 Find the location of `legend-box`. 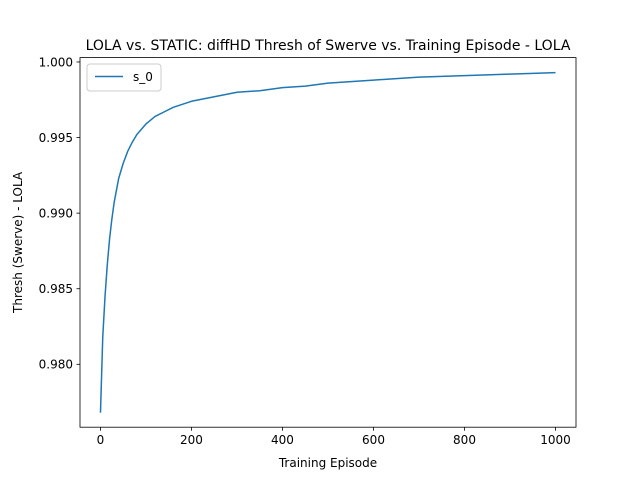

legend-box is located at coordinates (124, 77).